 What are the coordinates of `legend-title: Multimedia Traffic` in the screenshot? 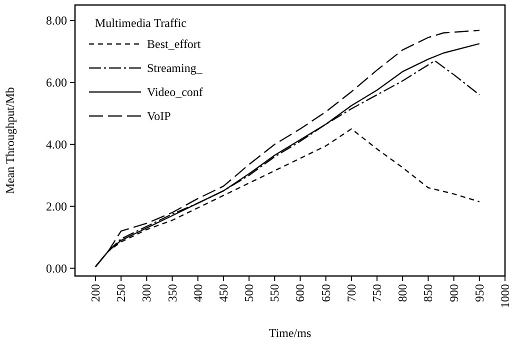 It's located at (140, 23).